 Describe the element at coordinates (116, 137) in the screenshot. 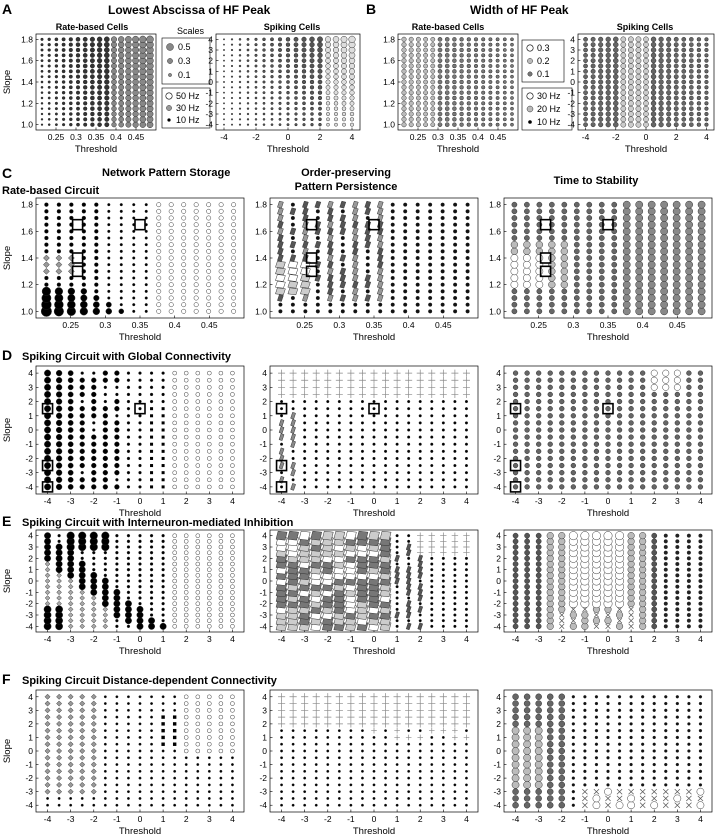

I see `x-tick-label: 0.4` at that location.